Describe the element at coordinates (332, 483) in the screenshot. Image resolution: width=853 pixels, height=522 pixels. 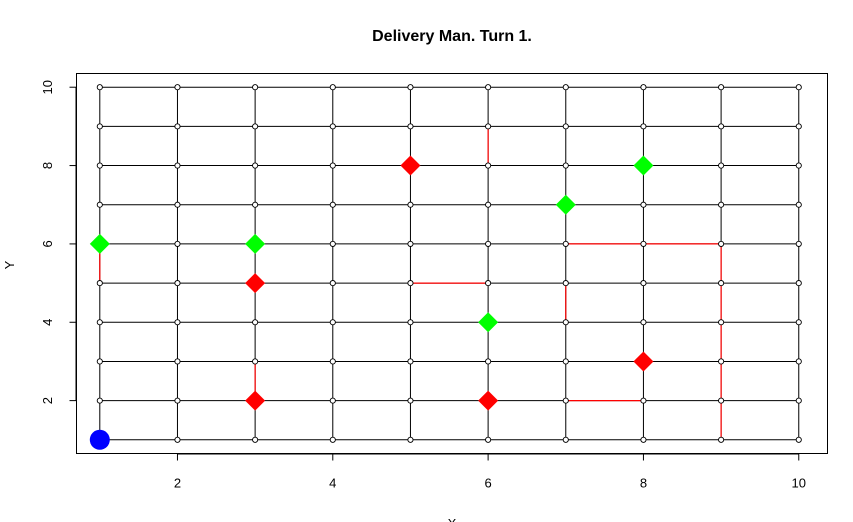
I see `x-tick-label: 4` at that location.